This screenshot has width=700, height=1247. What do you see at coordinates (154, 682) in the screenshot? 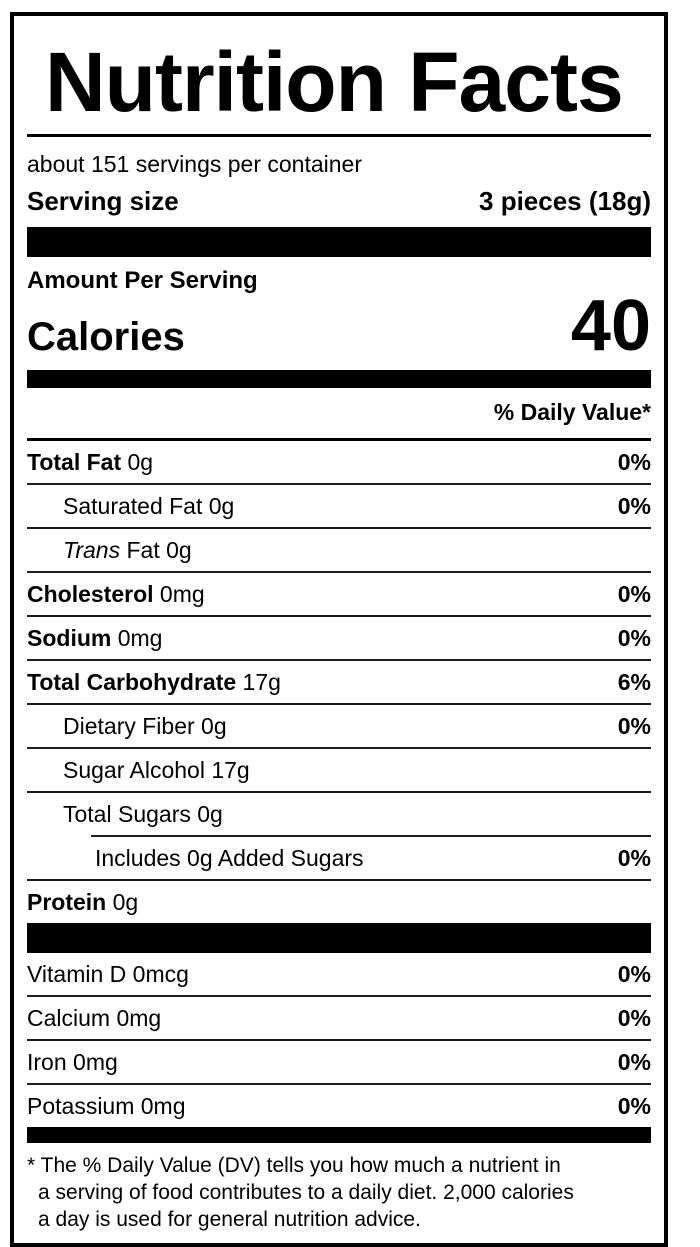
I see `nutrient-name: Total Carbohydrate 17g` at bounding box center [154, 682].